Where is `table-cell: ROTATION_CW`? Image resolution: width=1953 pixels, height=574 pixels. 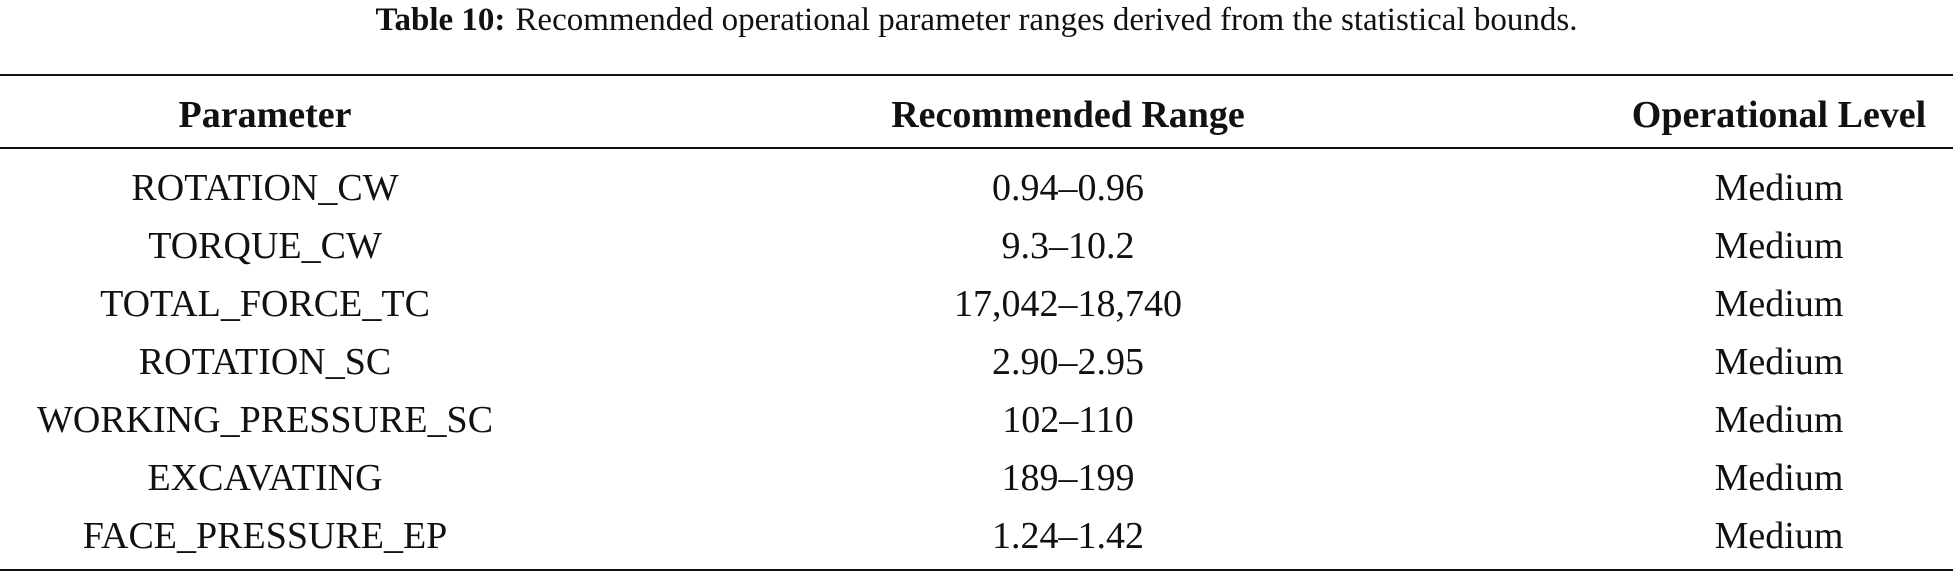
table-cell: ROTATION_CW is located at coordinates (265, 188).